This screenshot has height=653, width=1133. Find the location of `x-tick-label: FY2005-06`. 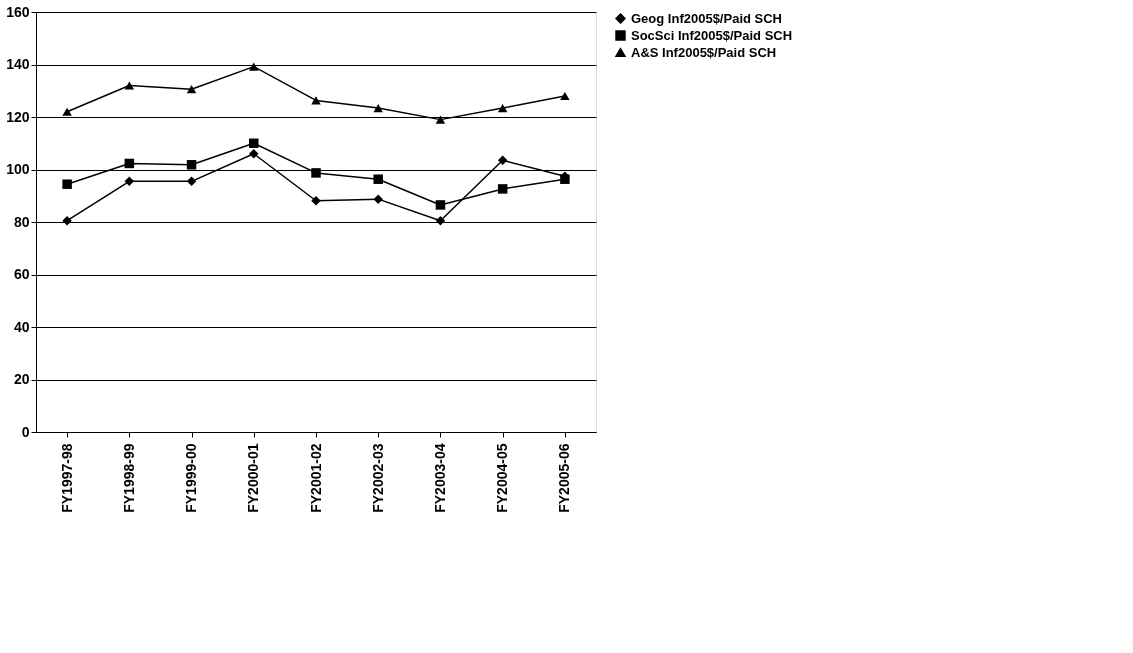

x-tick-label: FY2005-06 is located at coordinates (564, 478).